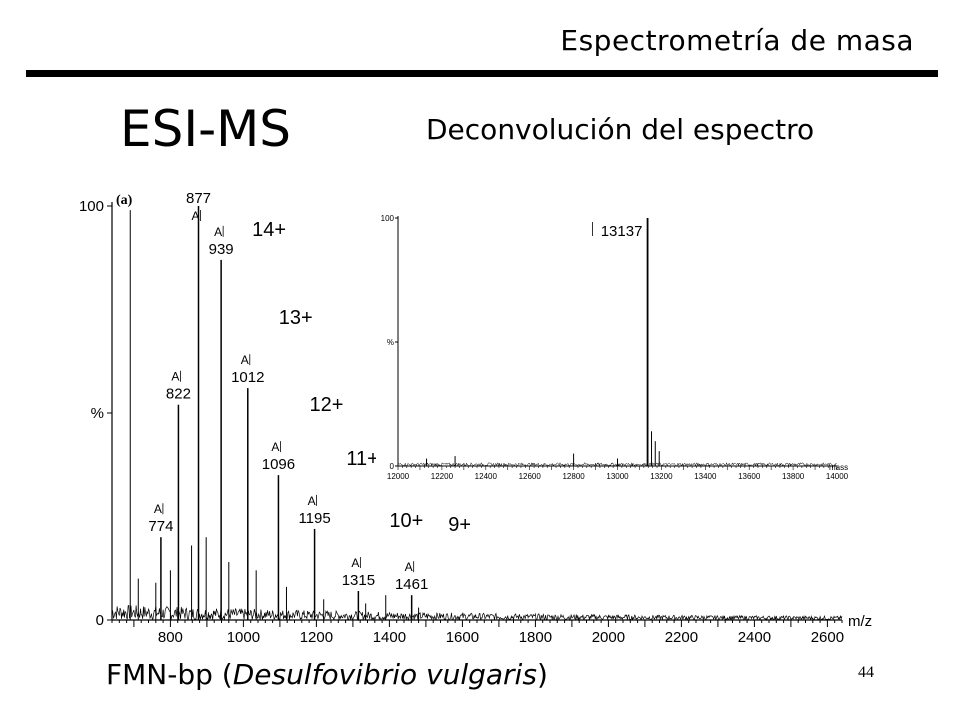 The image size is (960, 720). I want to click on charge-state-12+: 12+, so click(326, 405).